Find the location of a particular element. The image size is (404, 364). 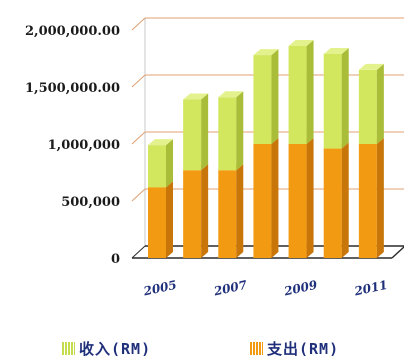

bar-income-2011 is located at coordinates (371, 103).